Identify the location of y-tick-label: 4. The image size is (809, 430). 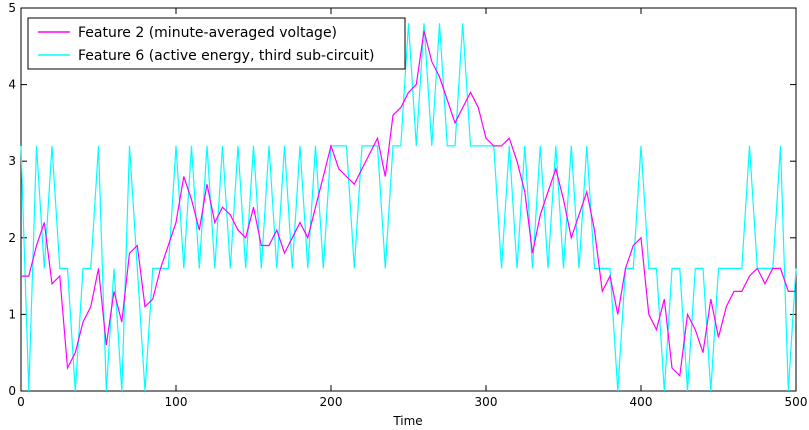
(12, 85).